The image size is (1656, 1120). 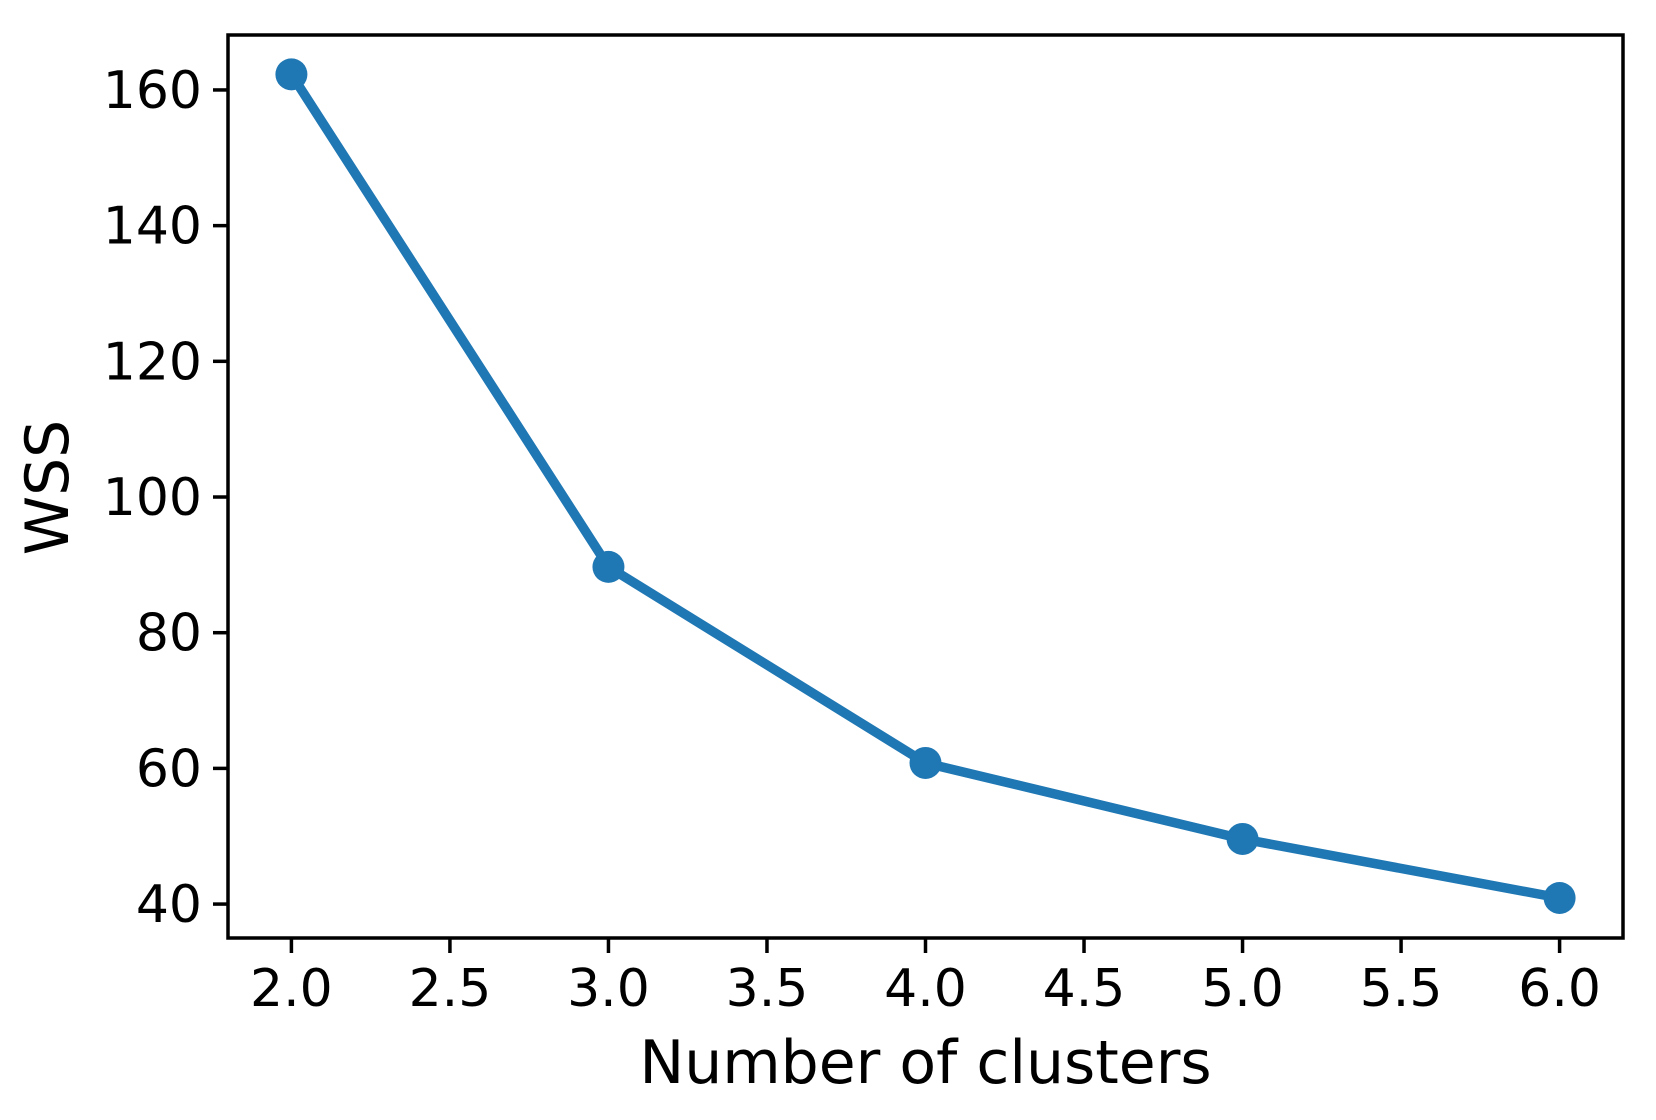 I want to click on y-tick-label: 40, so click(x=169, y=905).